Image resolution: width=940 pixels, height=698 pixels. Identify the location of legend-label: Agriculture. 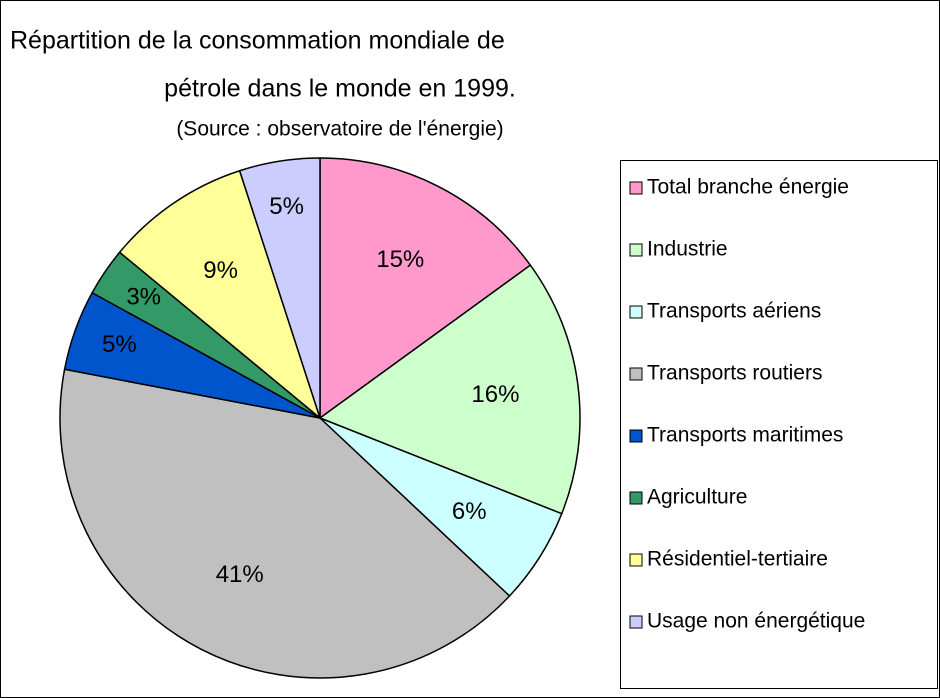
(697, 497).